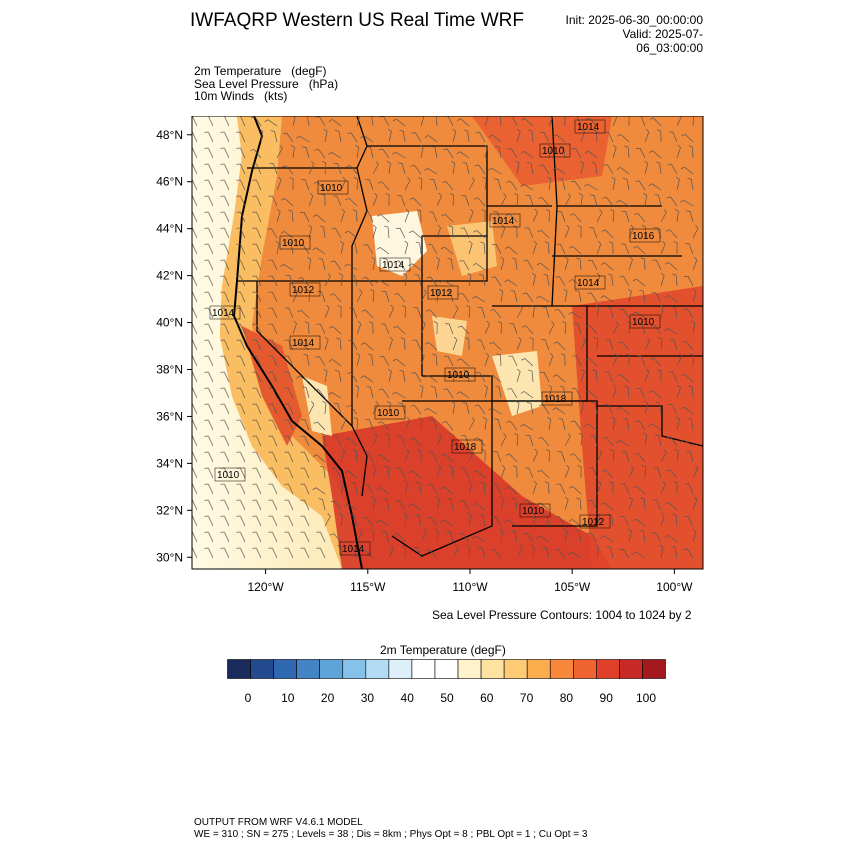 This screenshot has height=850, width=850. What do you see at coordinates (555, 399) in the screenshot?
I see `pressure-label: 1018` at bounding box center [555, 399].